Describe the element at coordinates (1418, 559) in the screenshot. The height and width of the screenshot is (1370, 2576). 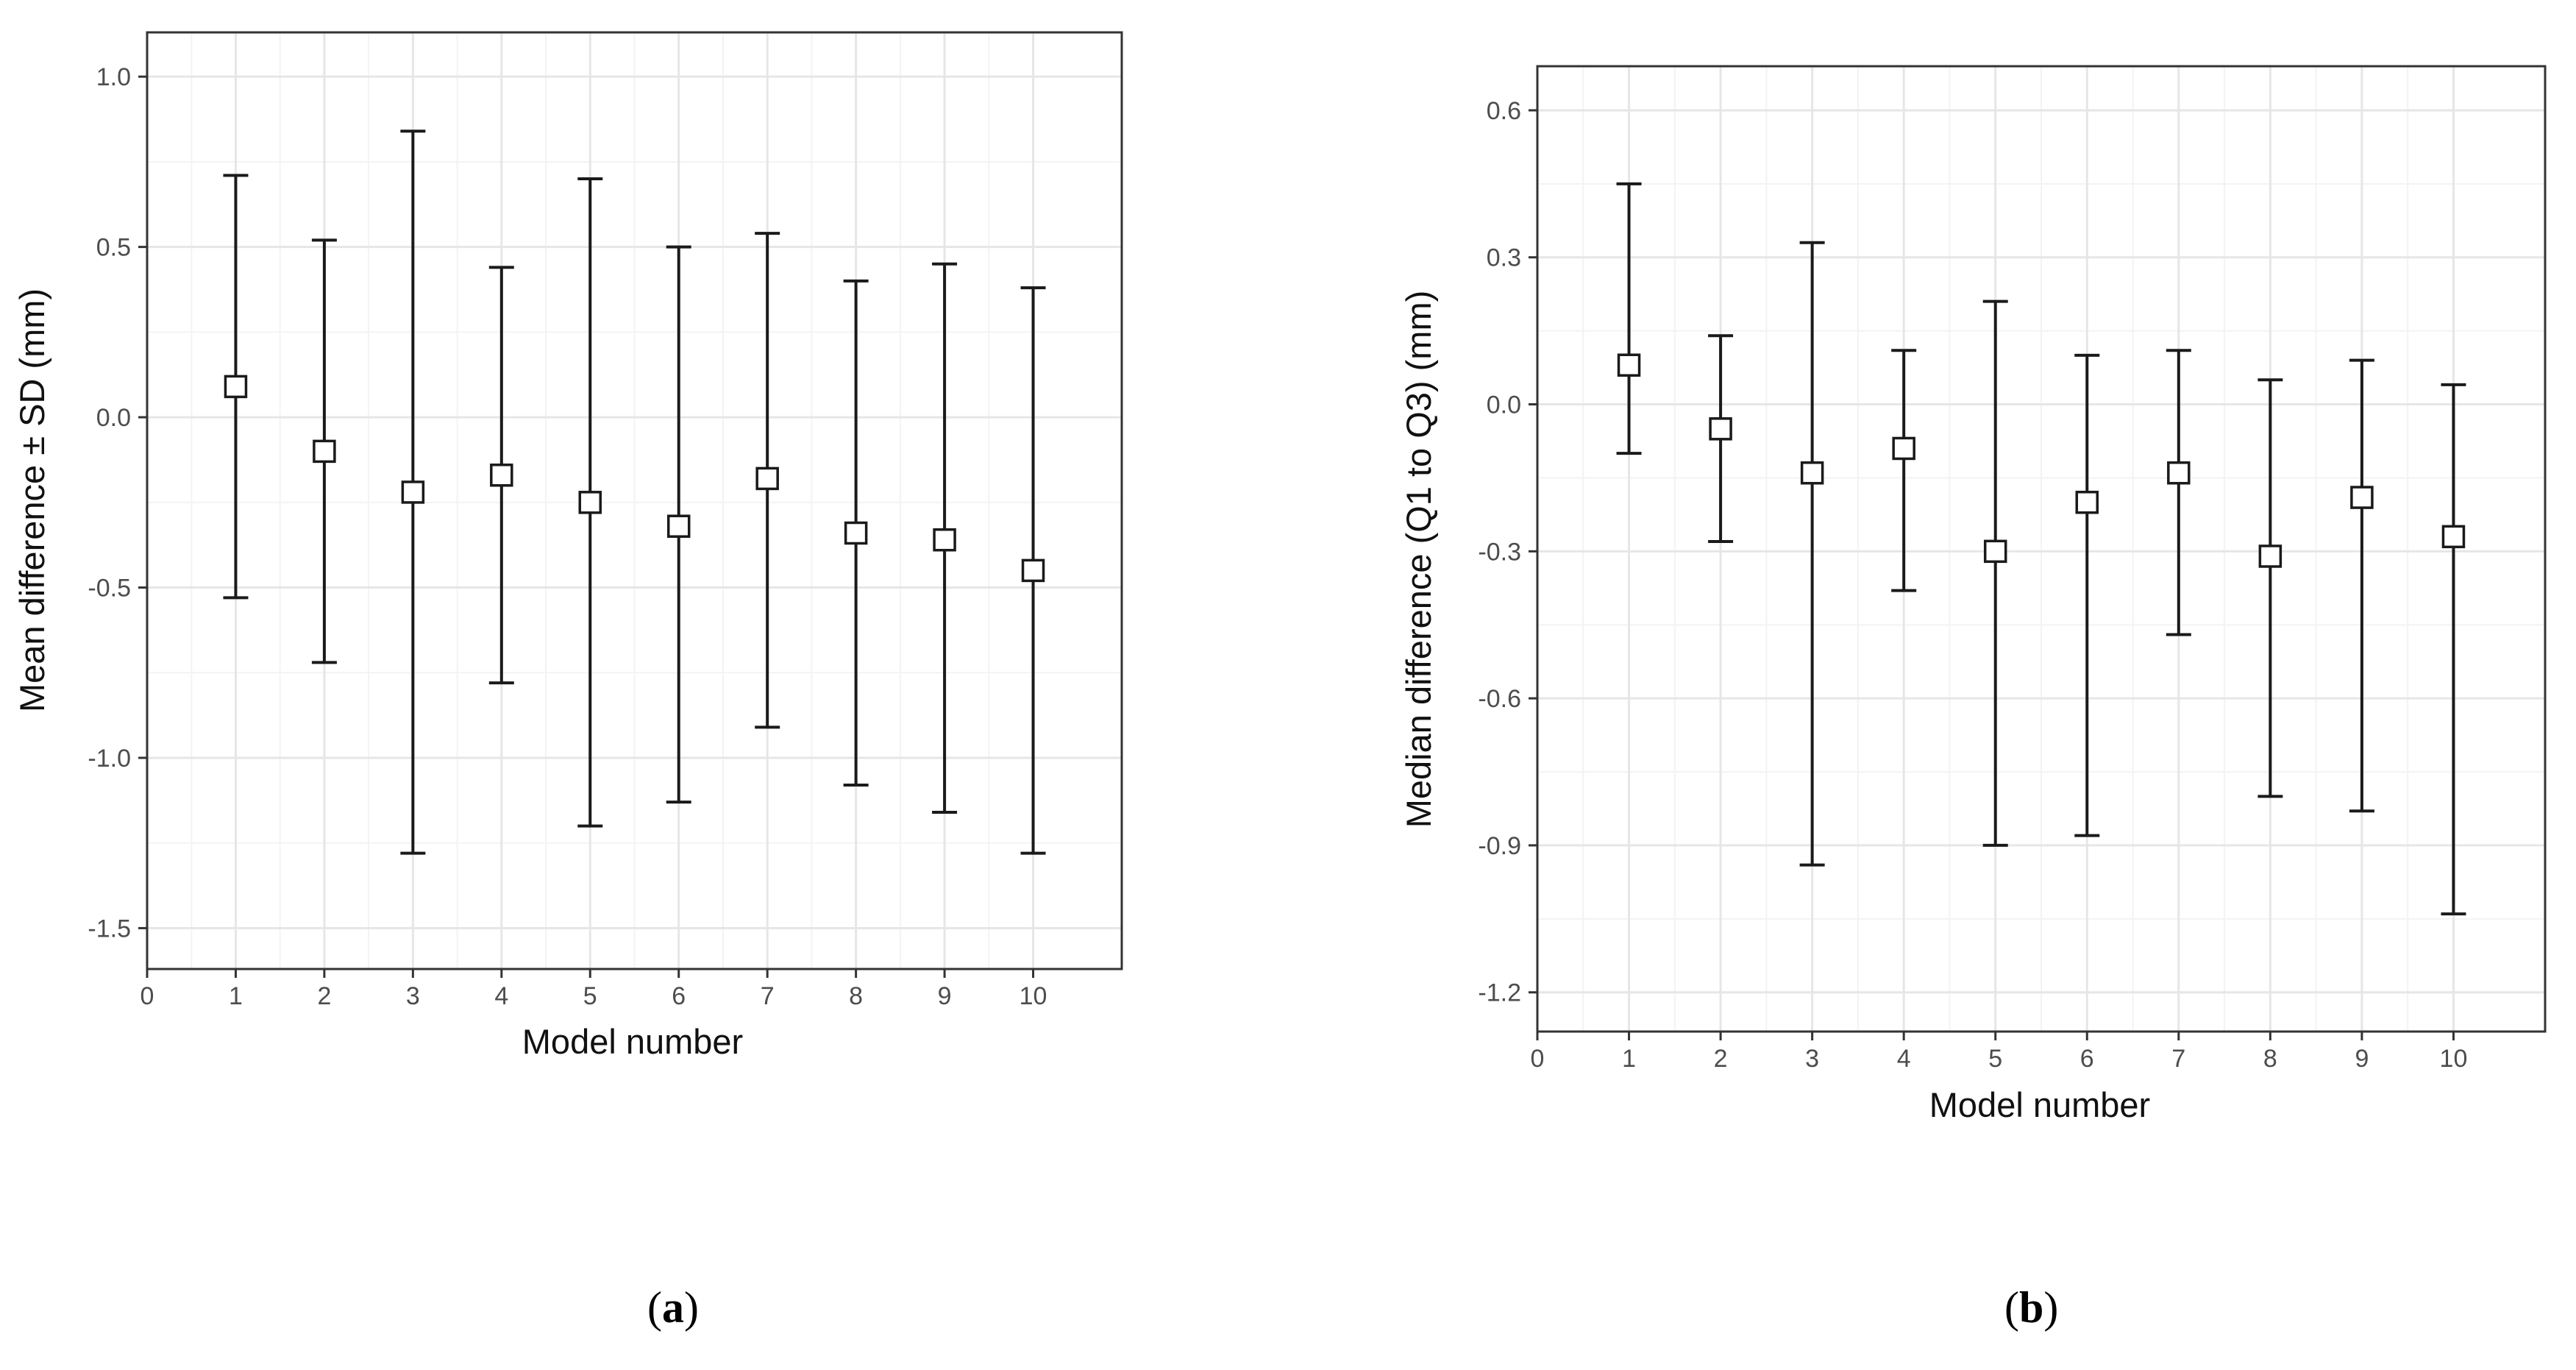
I see `y-axis-title: Median difference (Q1 to Q3) (mm)` at that location.